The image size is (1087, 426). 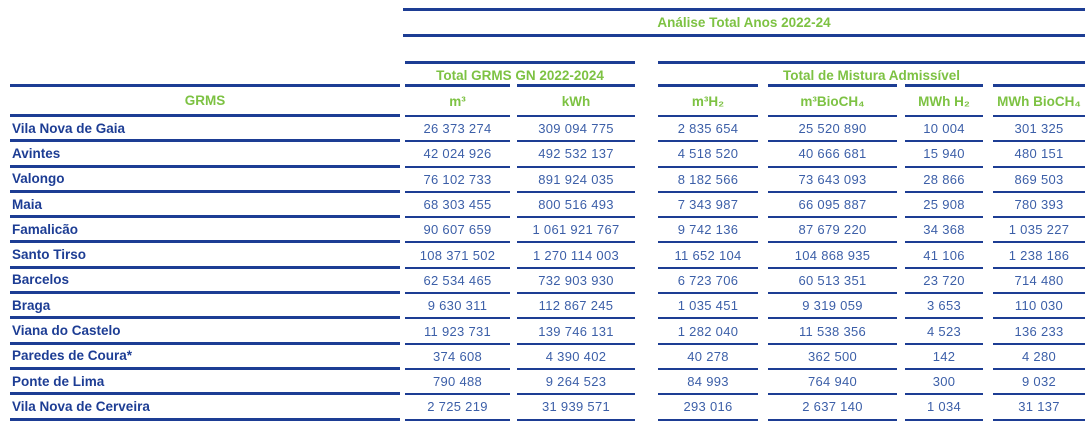 What do you see at coordinates (457, 130) in the screenshot?
I see `value-cell: 26 373 274` at bounding box center [457, 130].